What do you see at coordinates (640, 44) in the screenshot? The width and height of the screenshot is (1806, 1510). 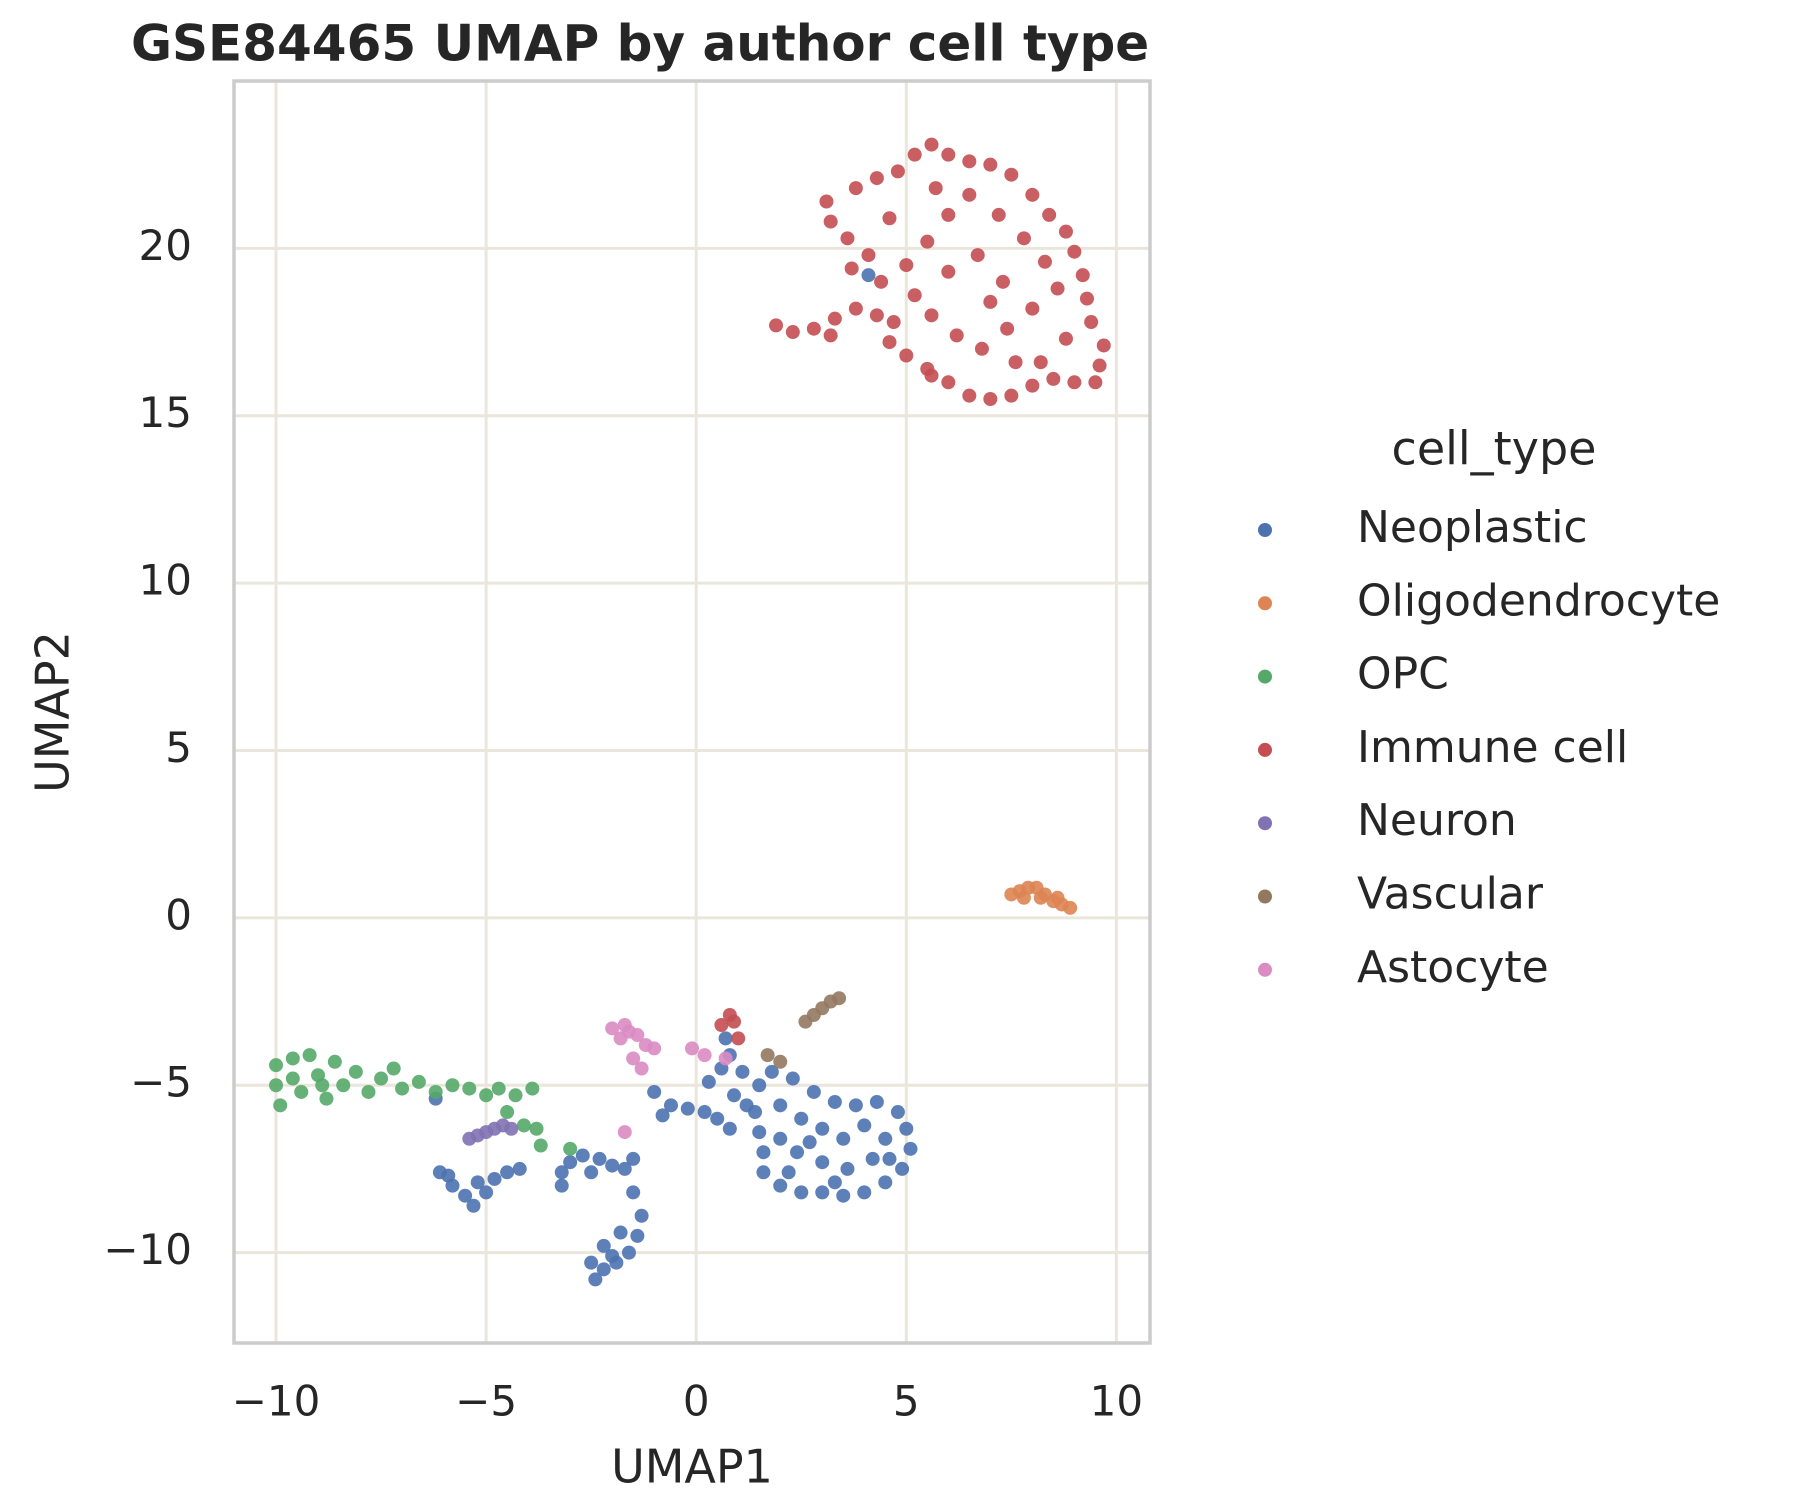 I see `chart-title: GSE84465 UMAP by author cell type` at bounding box center [640, 44].